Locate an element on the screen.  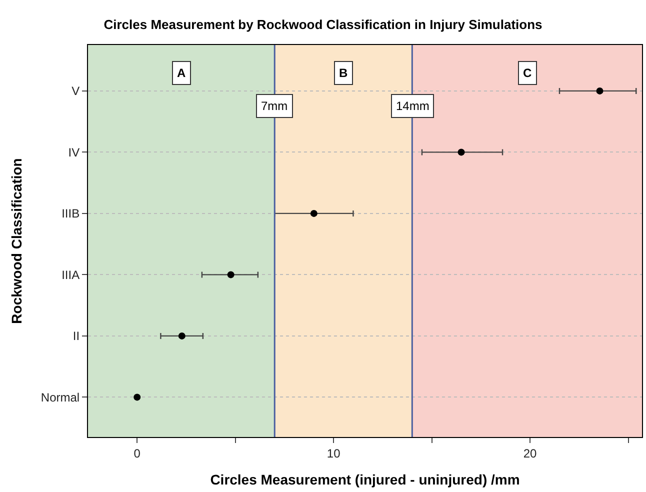
chart-title: Circles Measurement by Rockwood Classification in Injury Simulations is located at coordinates (323, 24).